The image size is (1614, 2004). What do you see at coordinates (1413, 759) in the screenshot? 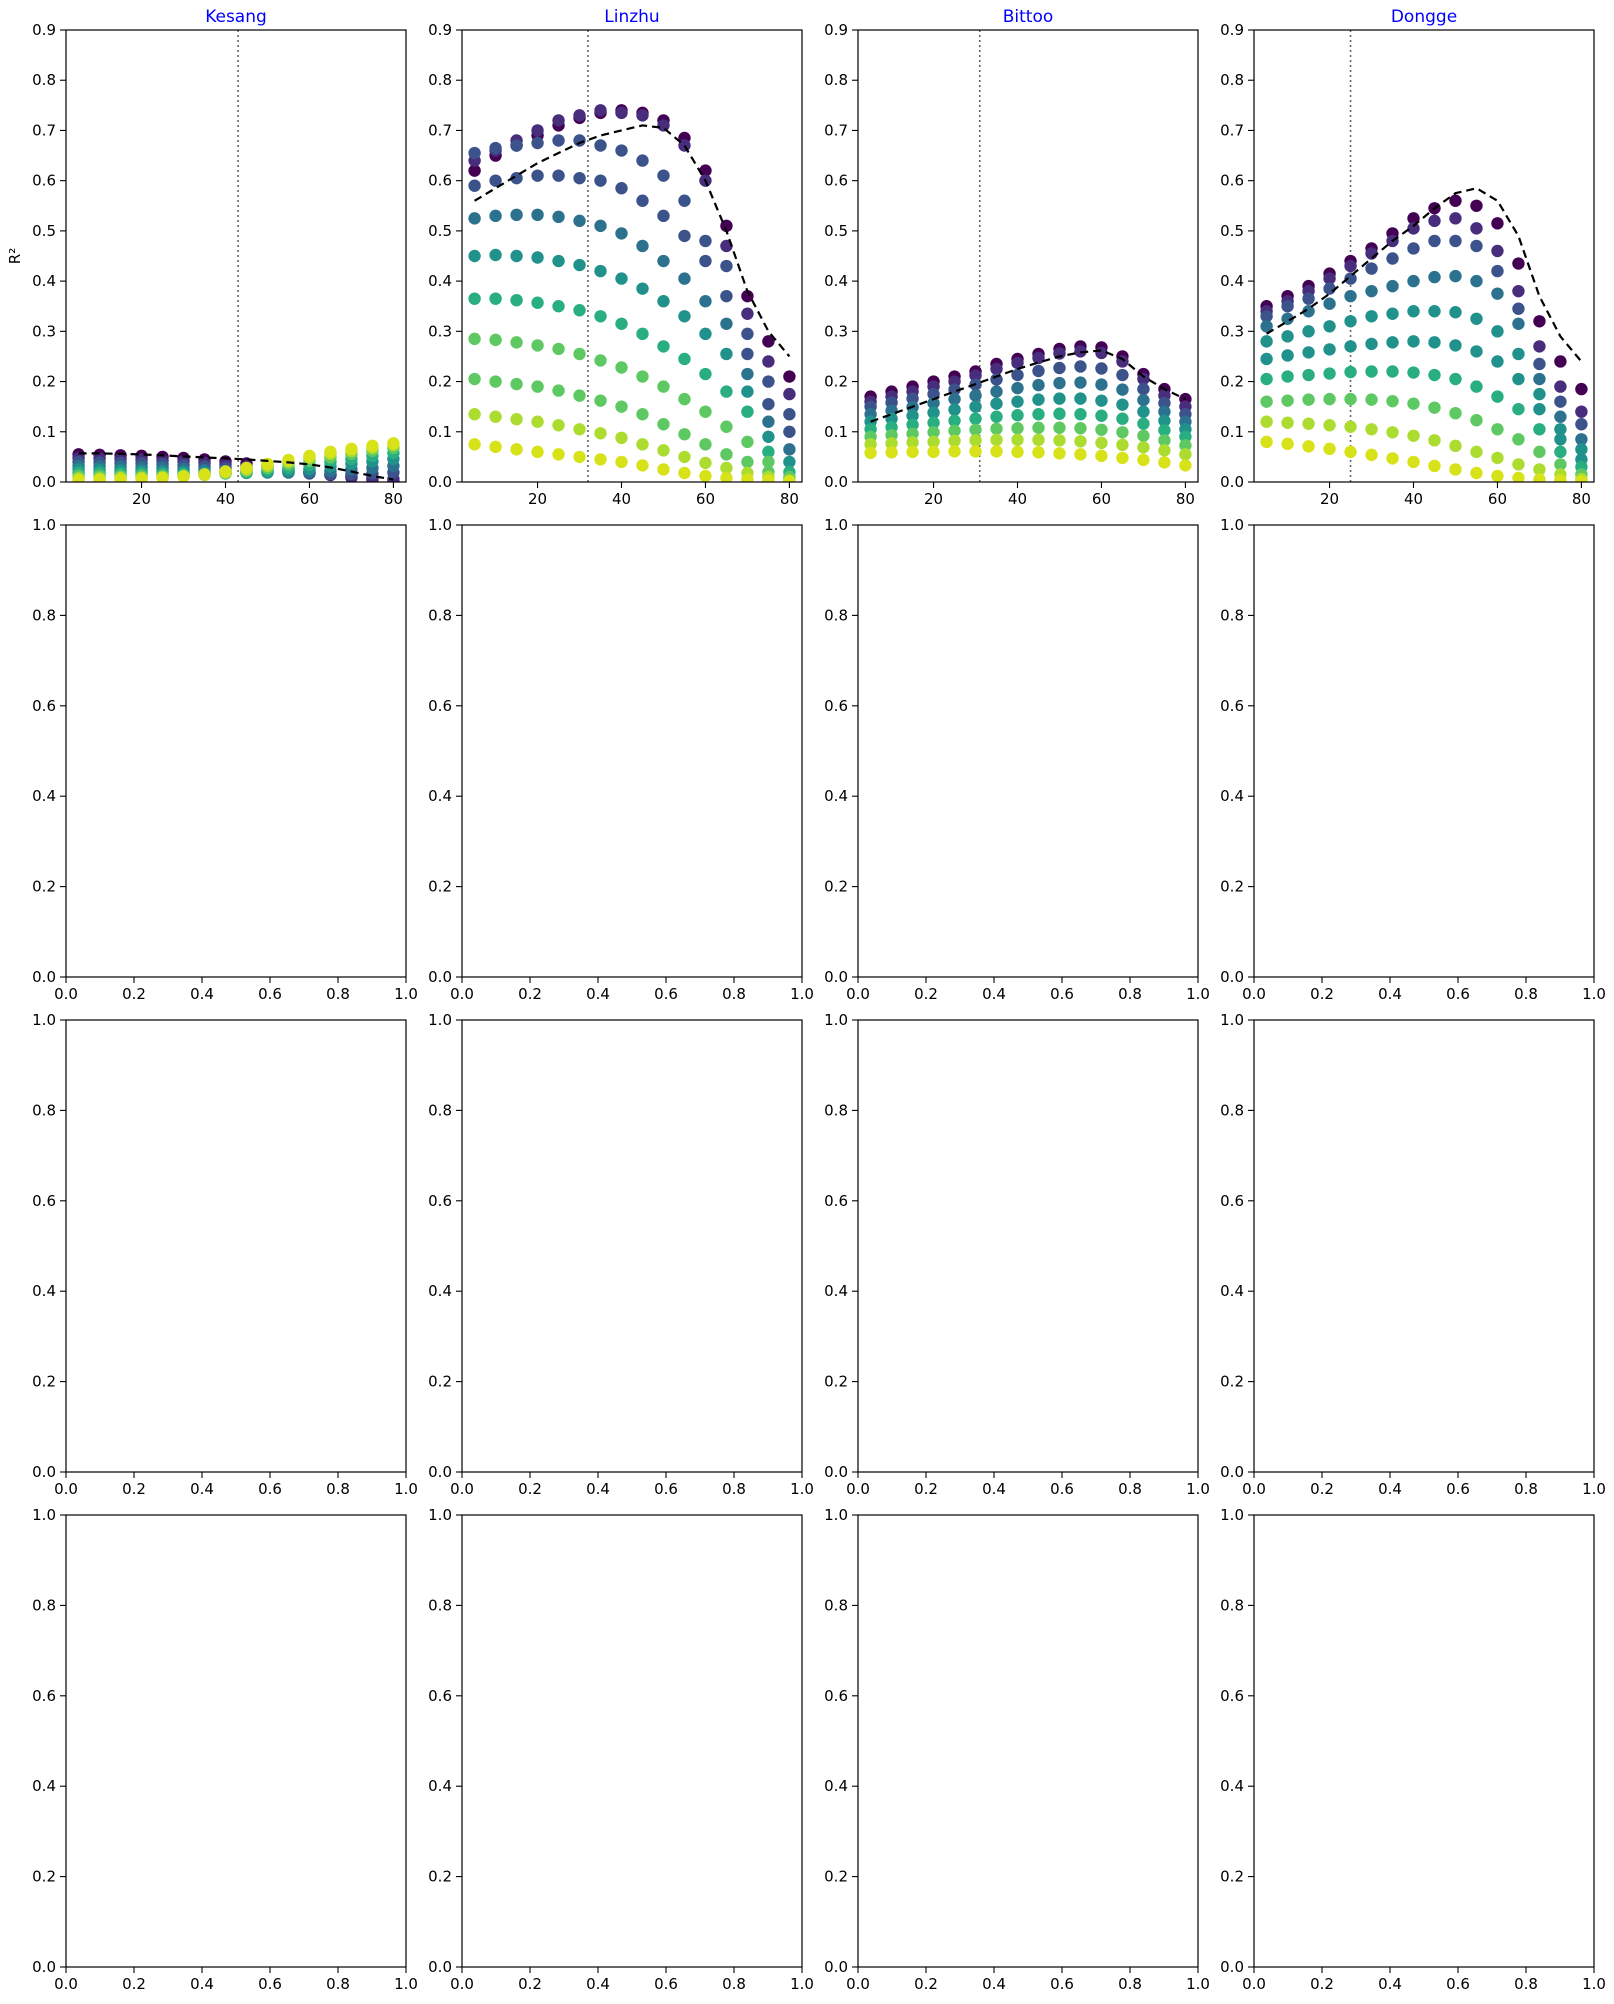
I see `subplot-8: 0.0 0.2 0.4 0.6 0.8 1.0 0.0 0.2 0.4 0.6 0.8 1.0` at bounding box center [1413, 759].